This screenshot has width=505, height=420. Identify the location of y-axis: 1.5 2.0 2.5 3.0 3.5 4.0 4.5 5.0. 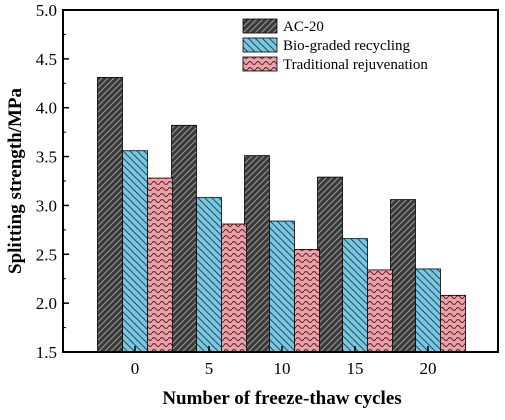
(52, 181).